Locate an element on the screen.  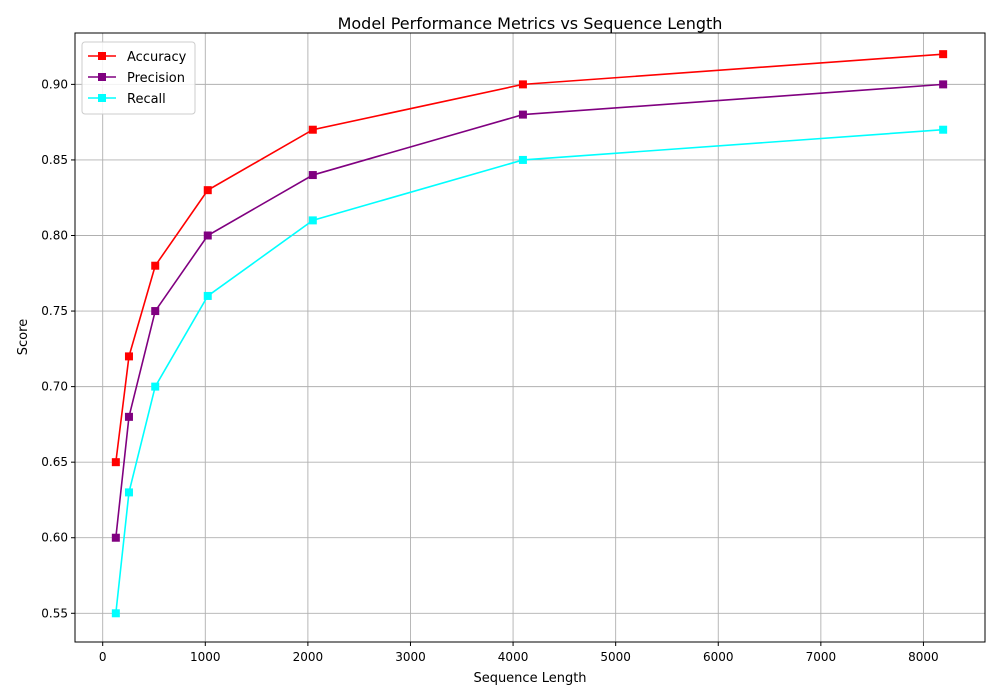
legend-marker-recall is located at coordinates (102, 98).